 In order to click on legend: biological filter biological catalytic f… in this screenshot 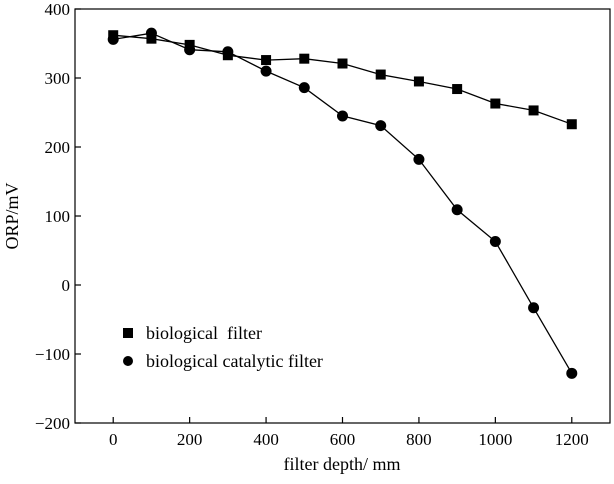, I will do `click(223, 347)`.